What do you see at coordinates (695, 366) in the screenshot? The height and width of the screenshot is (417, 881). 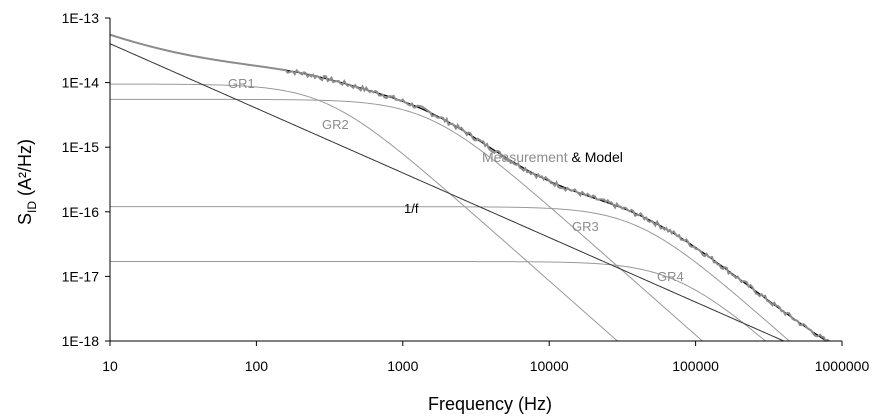 I see `x-tick-label: 100000` at bounding box center [695, 366].